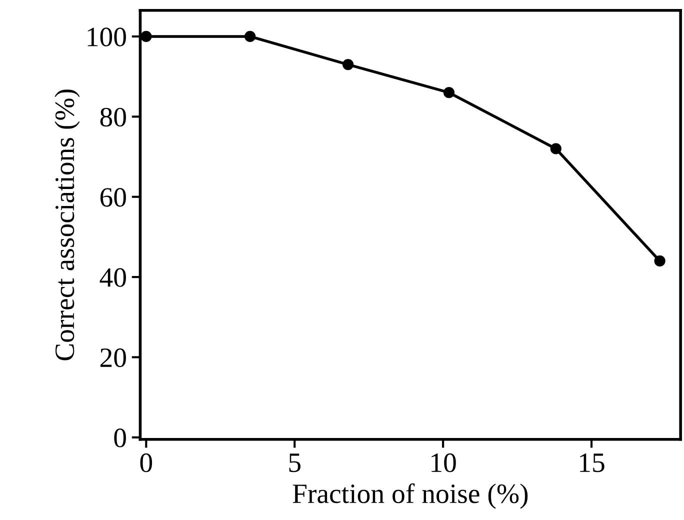 Image resolution: width=684 pixels, height=520 pixels. Describe the element at coordinates (67, 225) in the screenshot. I see `y-axis-title: Correct associations (%)` at that location.